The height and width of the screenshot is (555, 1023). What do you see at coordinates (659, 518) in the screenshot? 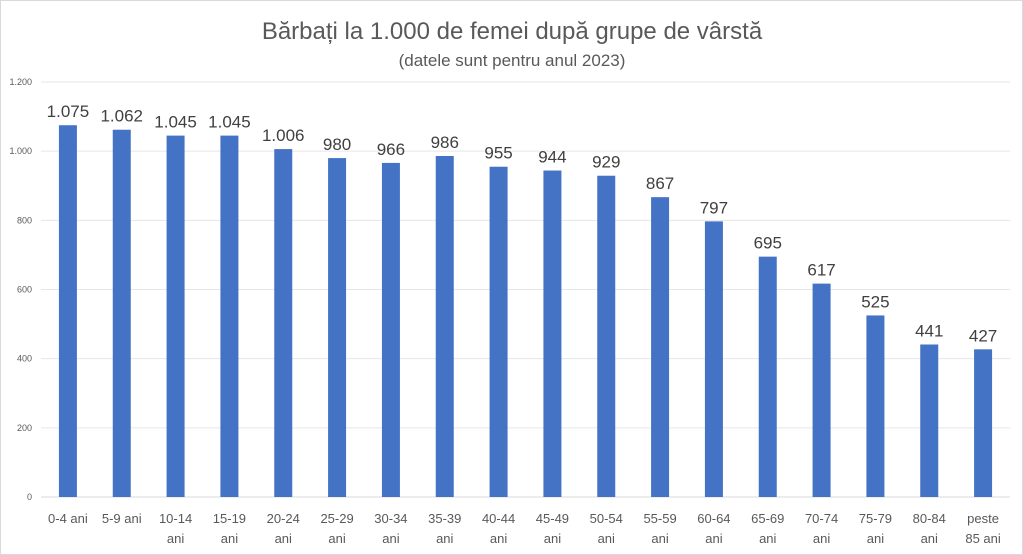
I see `x-tick-label: 55-59` at bounding box center [659, 518].